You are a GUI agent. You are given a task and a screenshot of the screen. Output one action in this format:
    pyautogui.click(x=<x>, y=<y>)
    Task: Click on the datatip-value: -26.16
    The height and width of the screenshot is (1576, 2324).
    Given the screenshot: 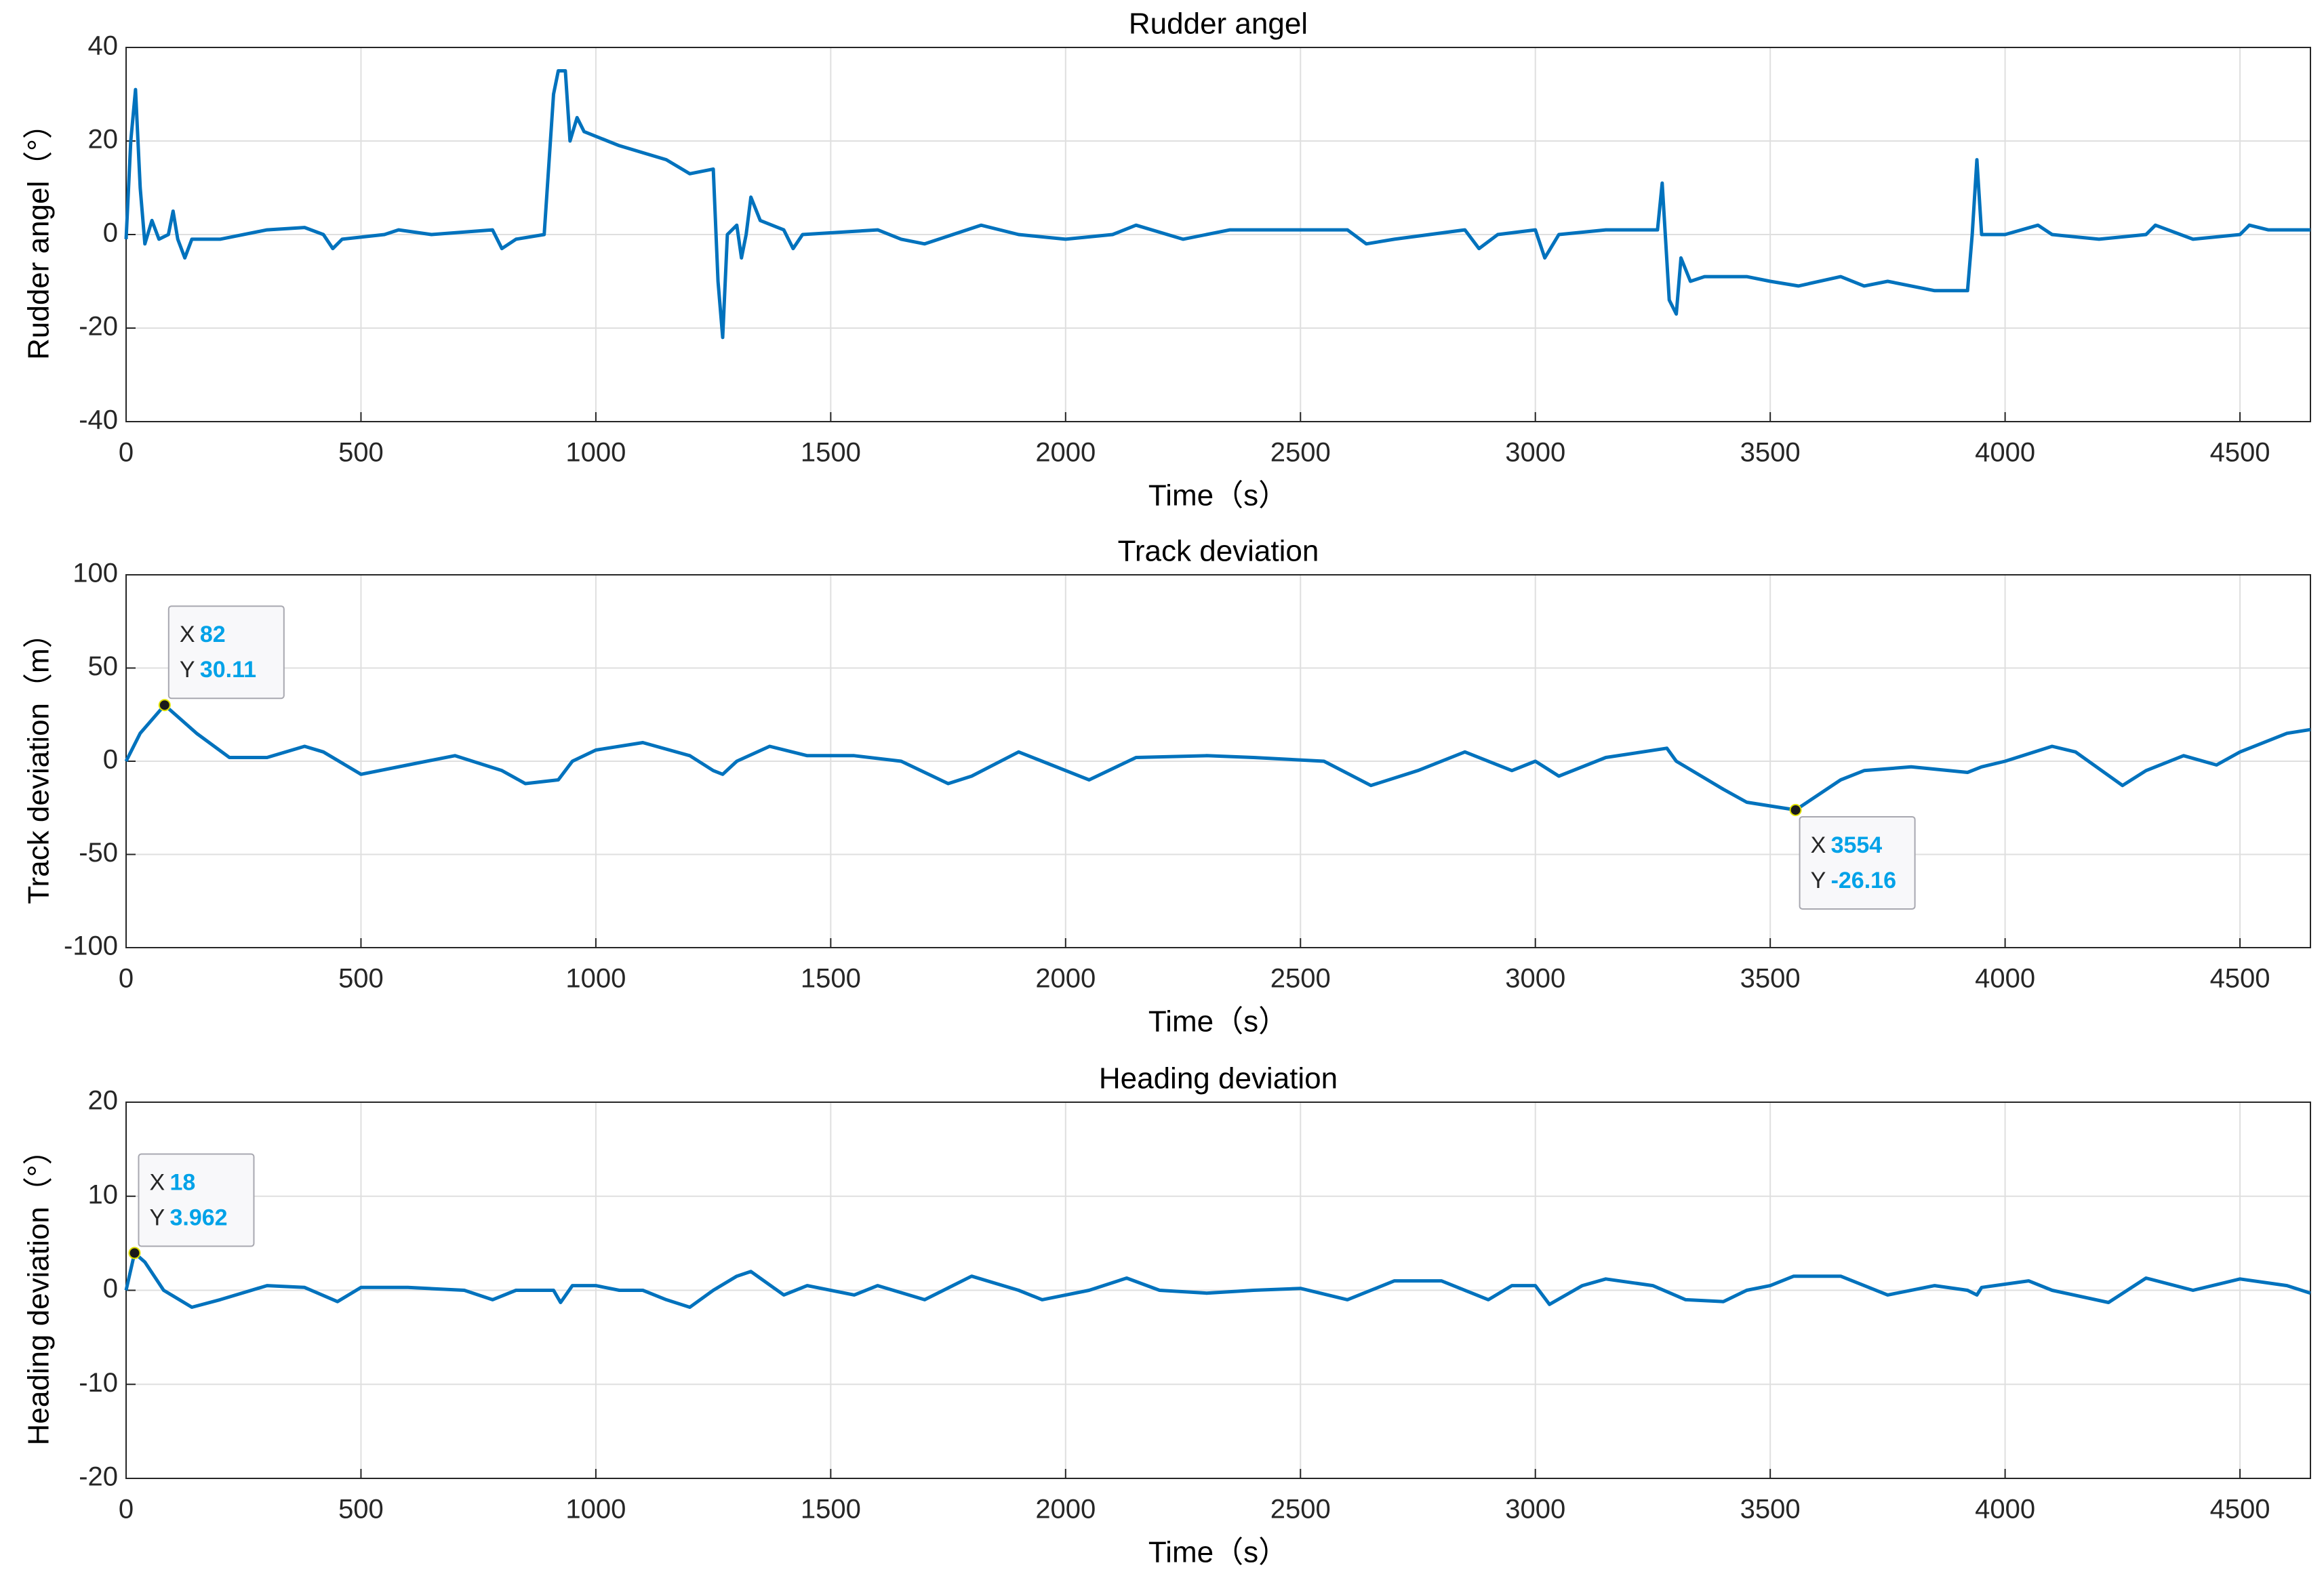 What is the action you would take?
    pyautogui.click(x=1863, y=881)
    